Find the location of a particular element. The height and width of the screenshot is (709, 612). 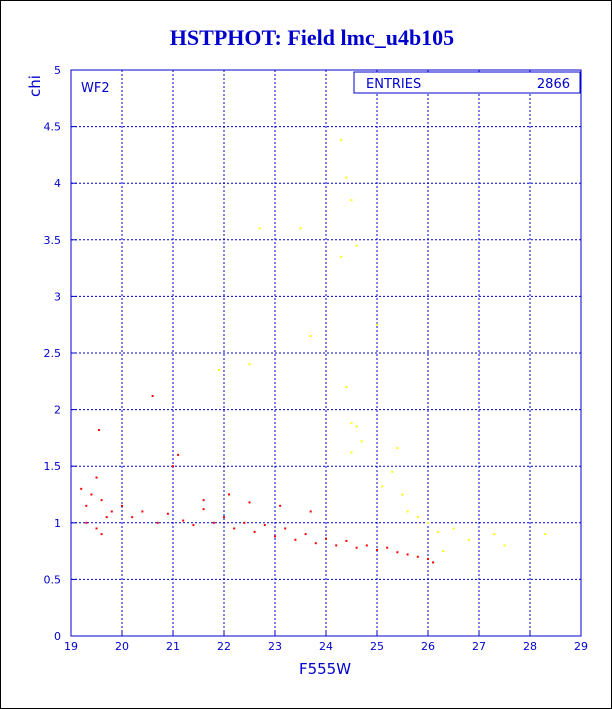

x-tick-label: 24 is located at coordinates (326, 646).